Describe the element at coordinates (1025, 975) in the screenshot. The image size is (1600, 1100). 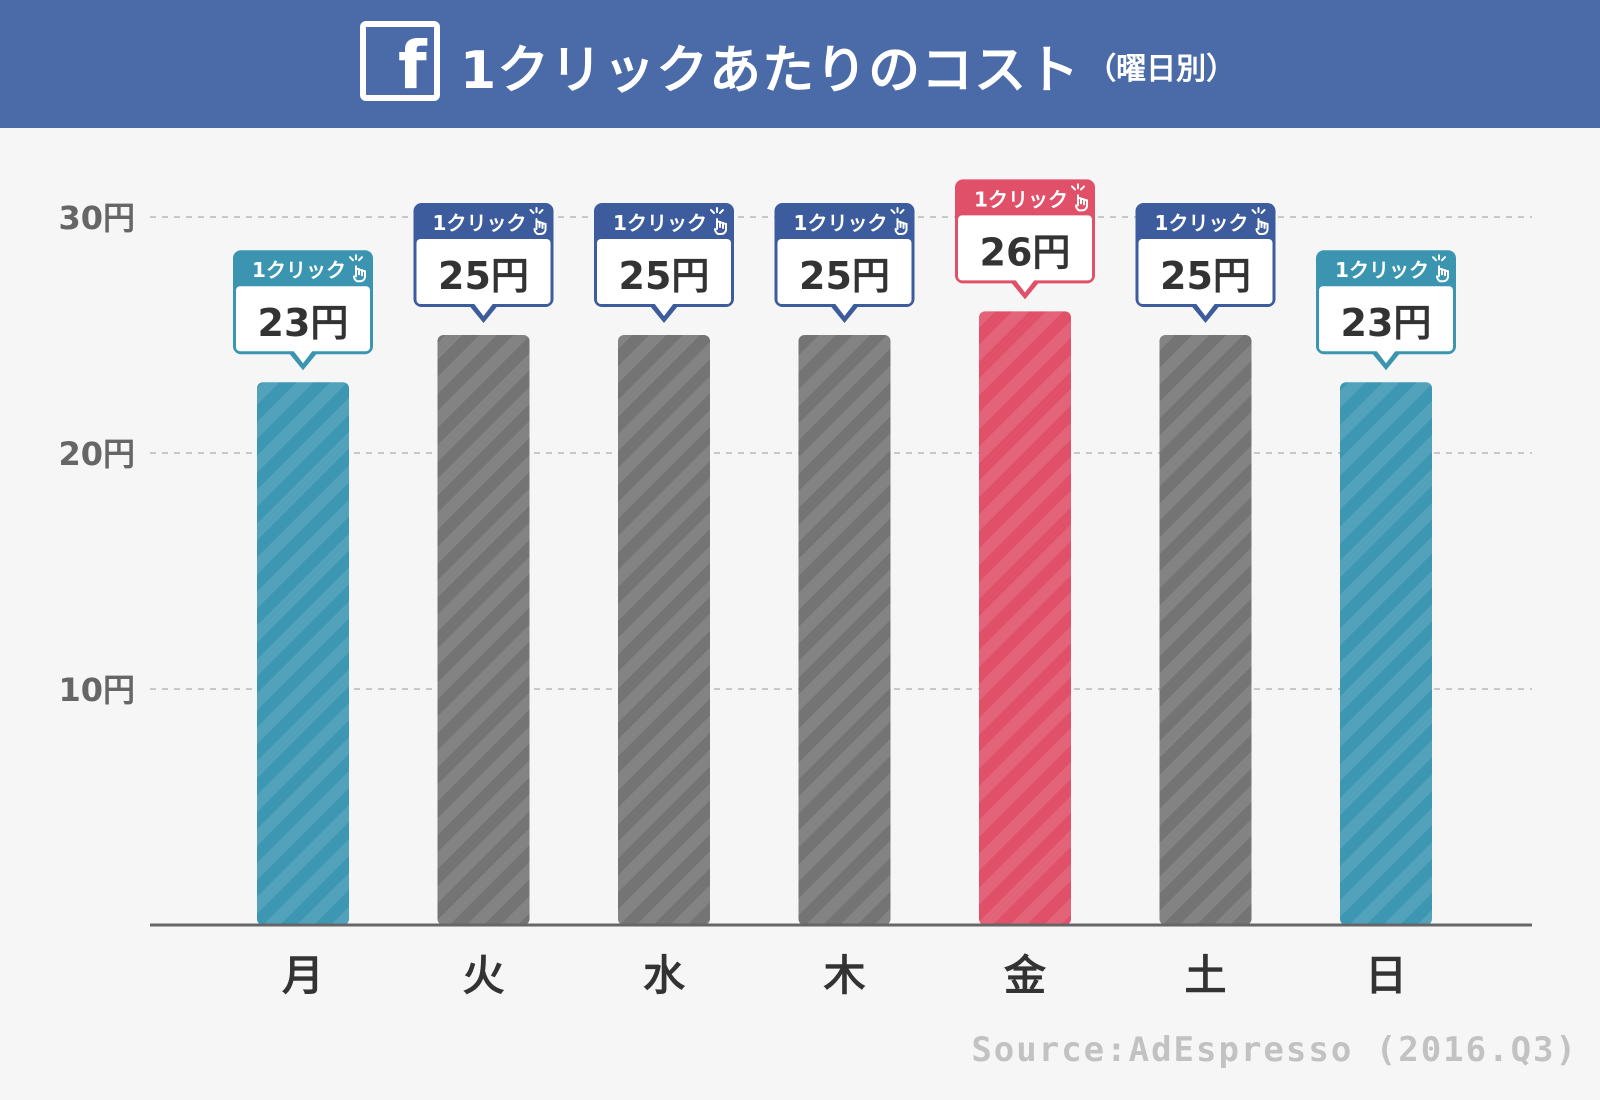
I see `x-tick-label: 金` at that location.